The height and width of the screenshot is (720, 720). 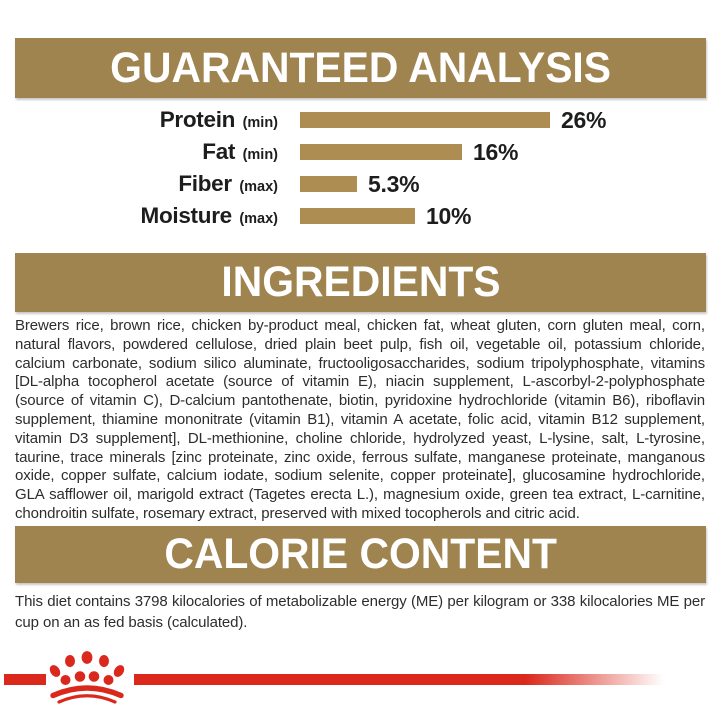 What do you see at coordinates (584, 119) in the screenshot?
I see `nutrient-value: 26%` at bounding box center [584, 119].